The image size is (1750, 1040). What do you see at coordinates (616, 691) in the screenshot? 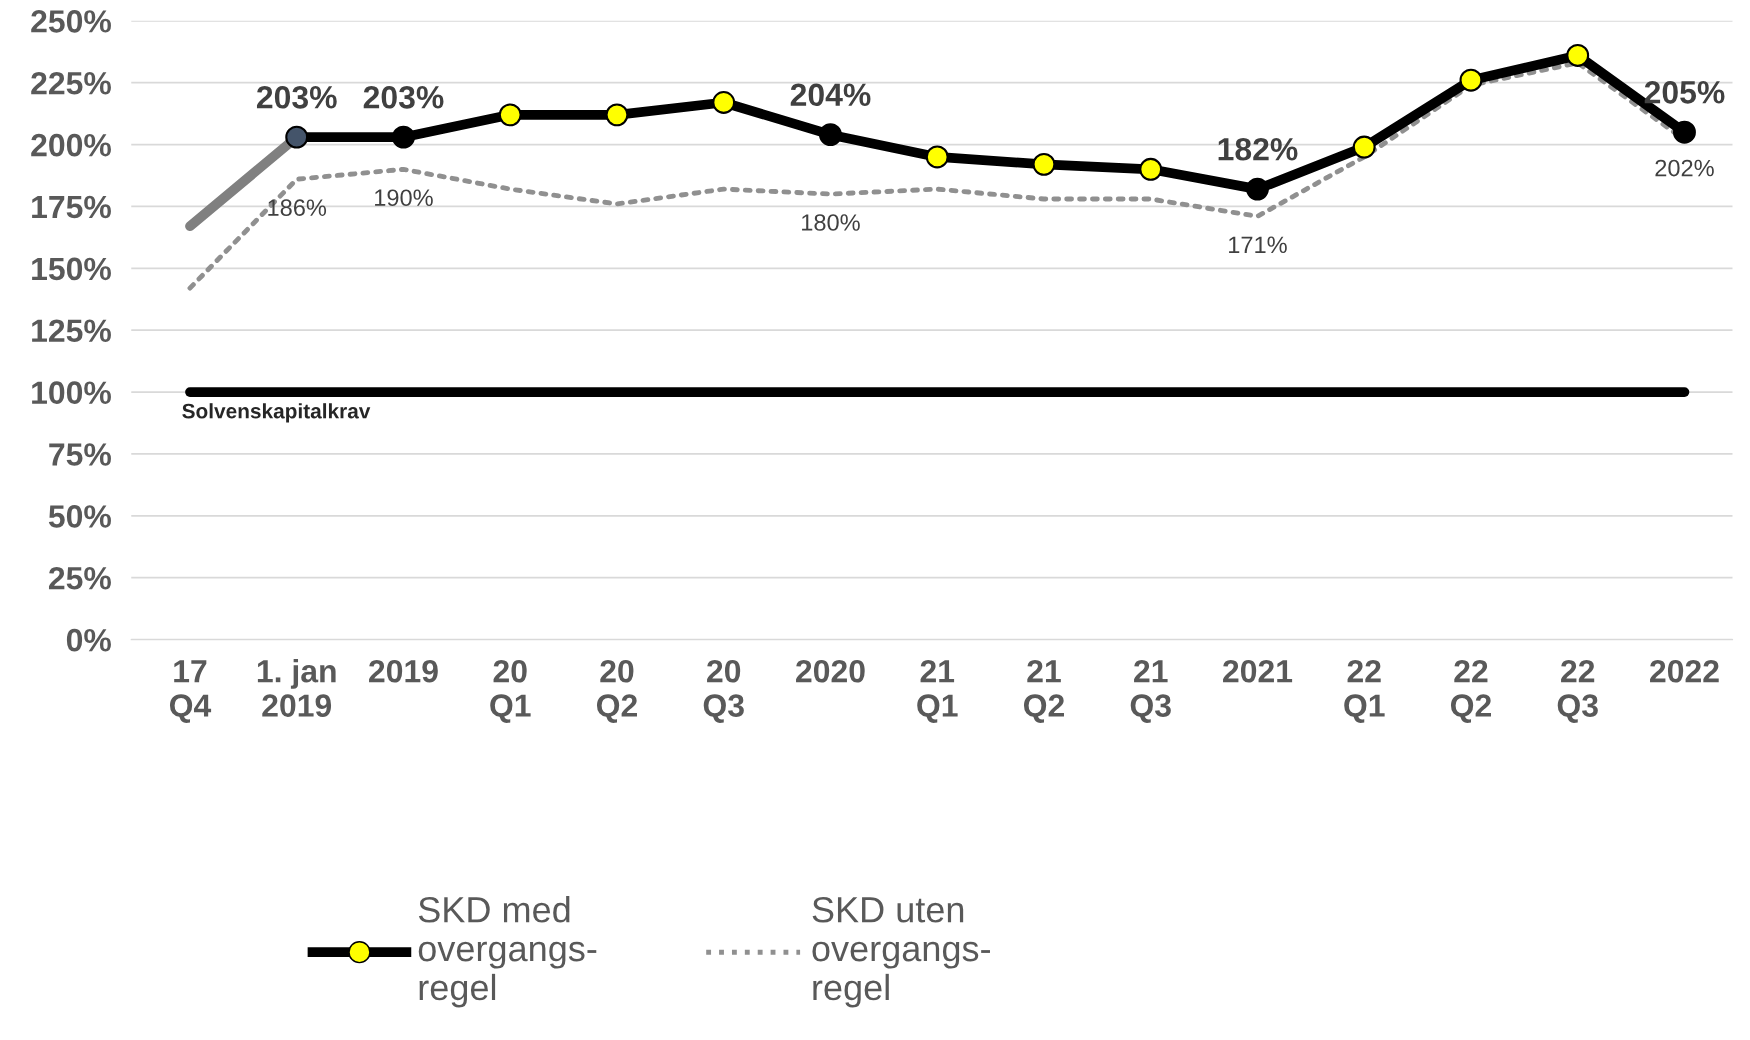
I see `x-tick-label: 20 Q2` at bounding box center [616, 691].